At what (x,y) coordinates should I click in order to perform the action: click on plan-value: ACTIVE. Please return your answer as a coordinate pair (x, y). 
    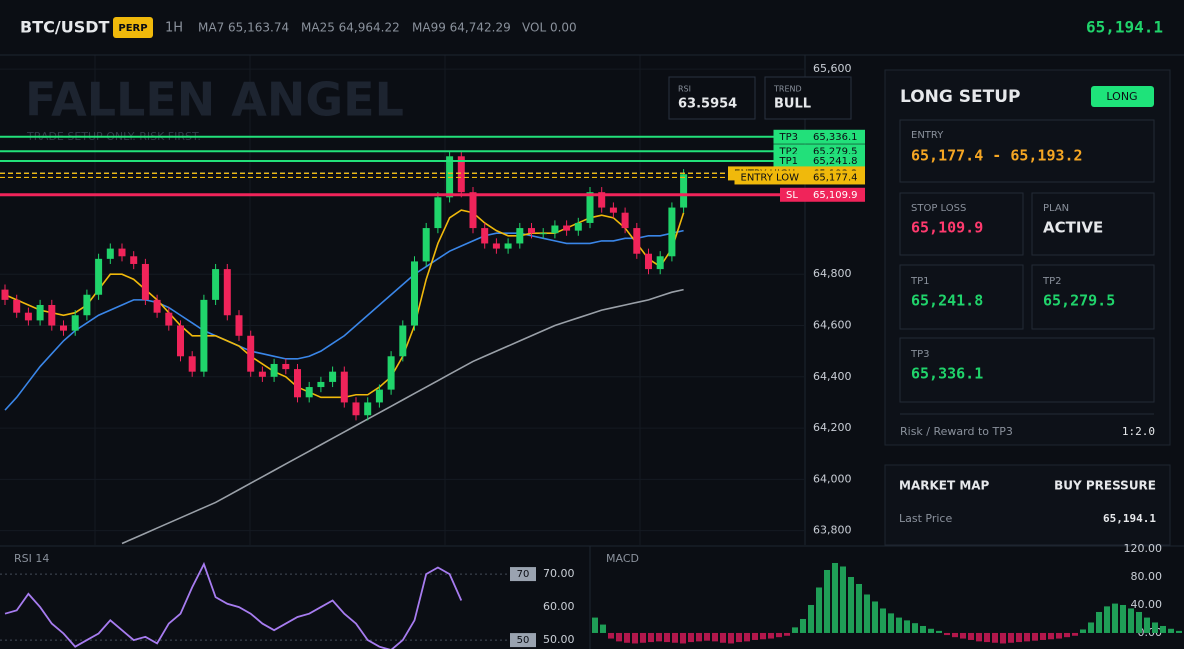
    Looking at the image, I should click on (1073, 228).